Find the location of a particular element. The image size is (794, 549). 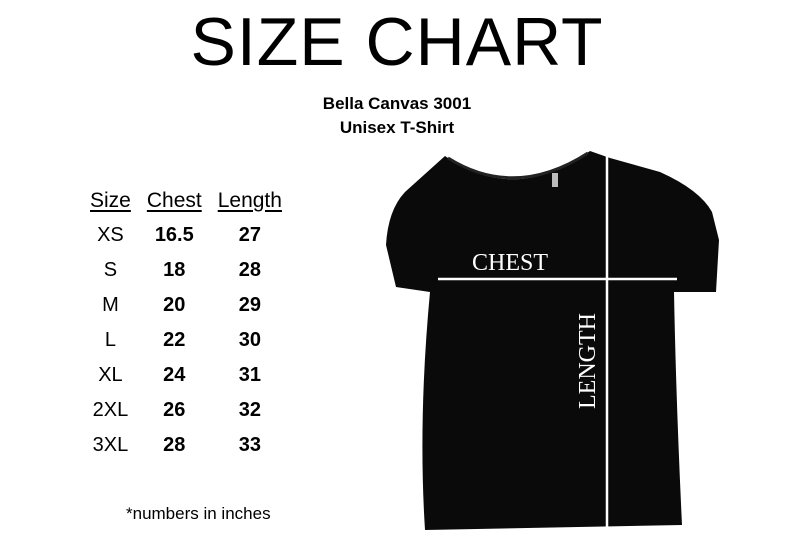

size-cell: M is located at coordinates (110, 305).